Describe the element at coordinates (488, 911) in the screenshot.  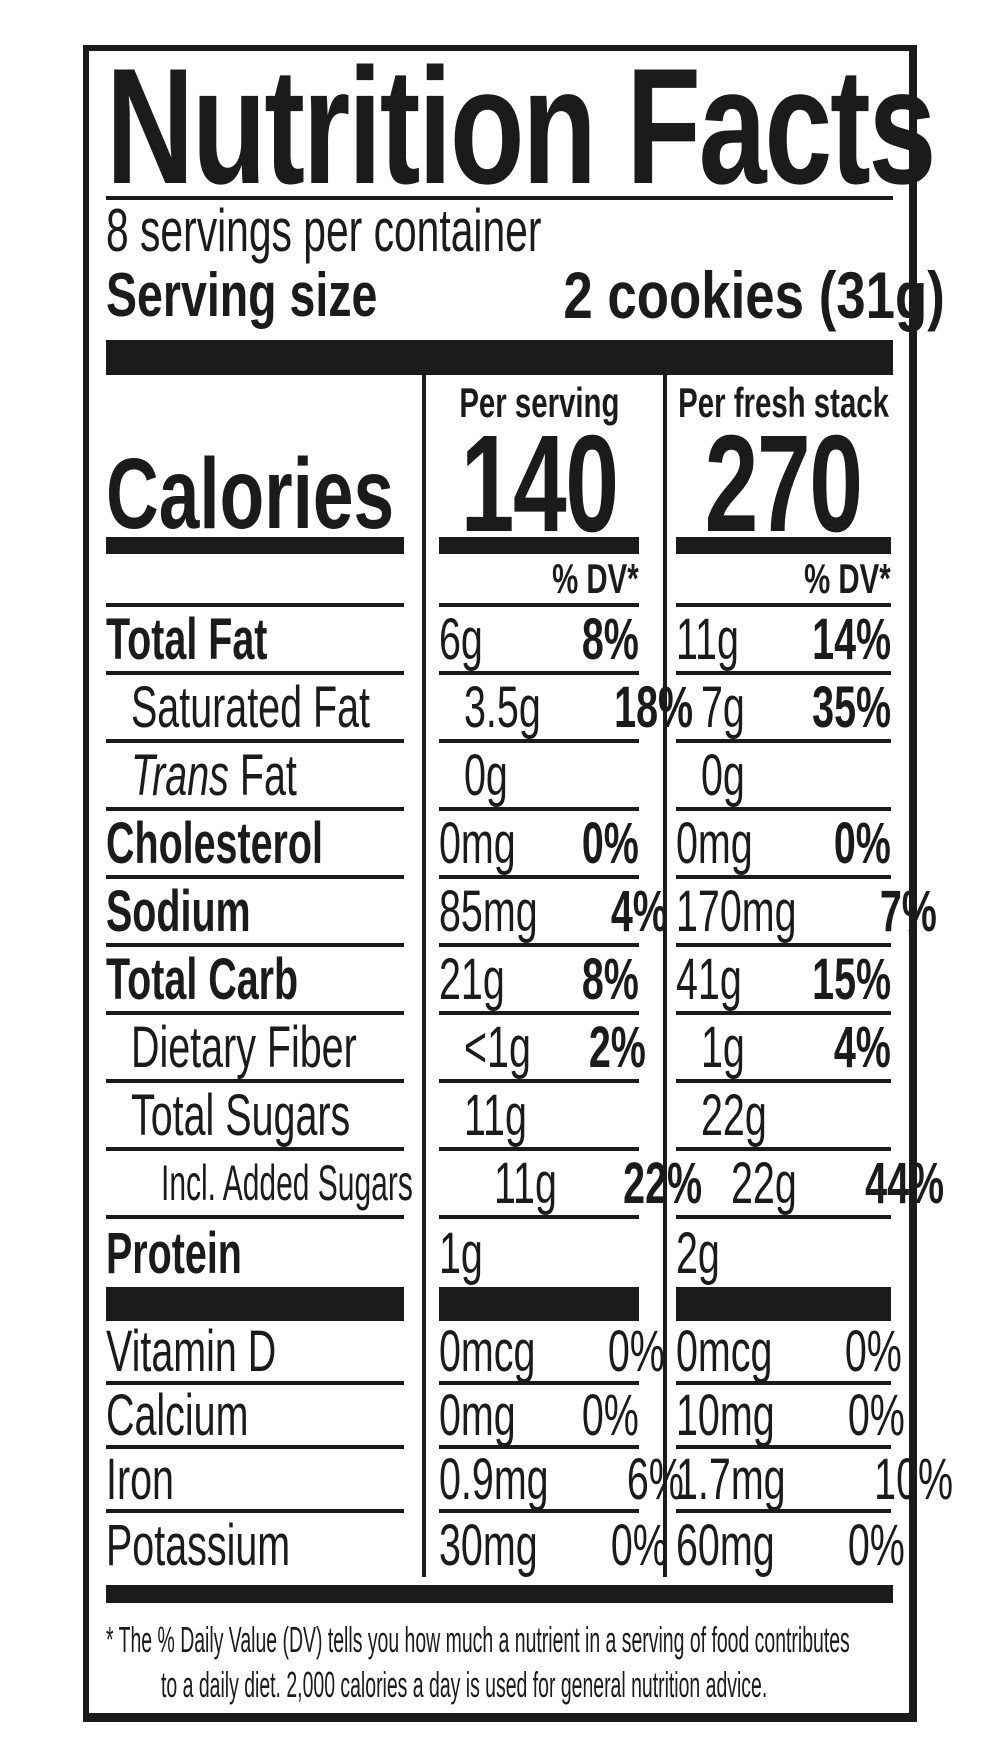
I see `amount: 85mg` at that location.